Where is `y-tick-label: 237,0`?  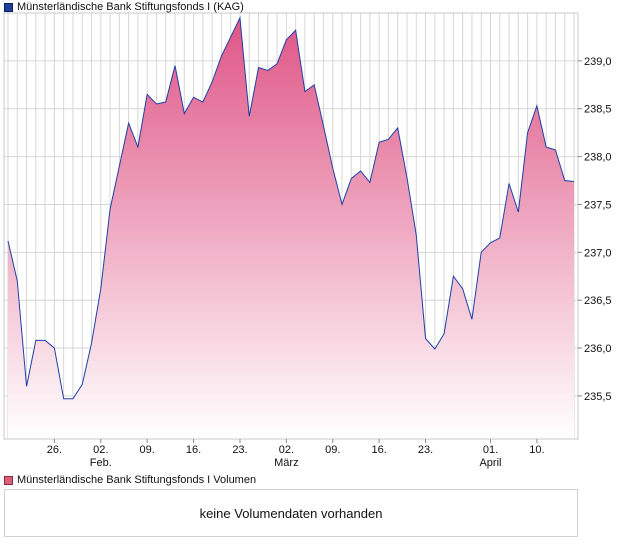
y-tick-label: 237,0 is located at coordinates (598, 253).